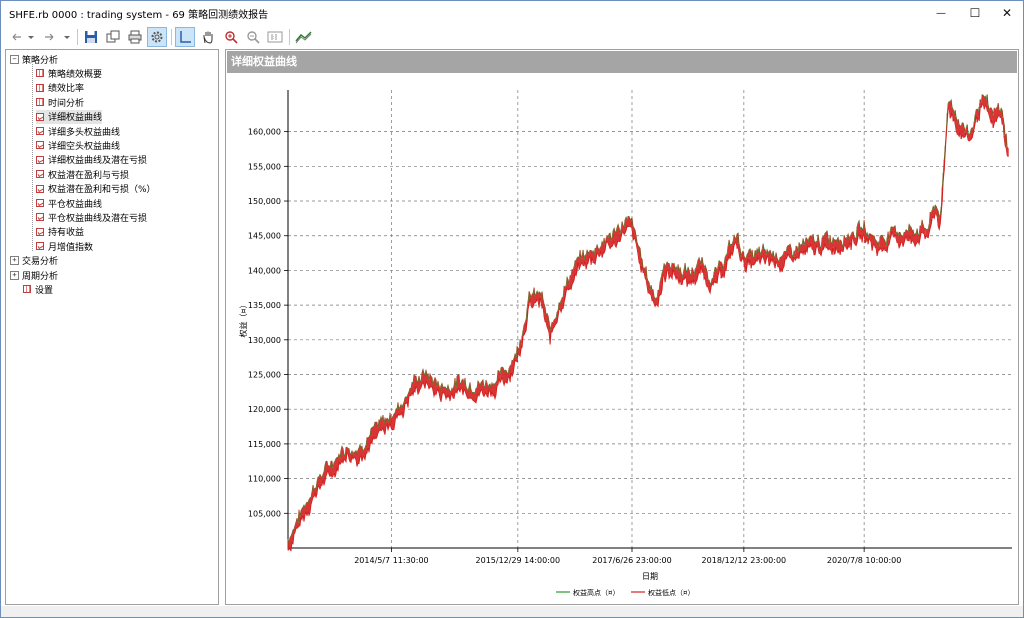 The width and height of the screenshot is (1024, 618). I want to click on back-dropdown, so click(31, 37).